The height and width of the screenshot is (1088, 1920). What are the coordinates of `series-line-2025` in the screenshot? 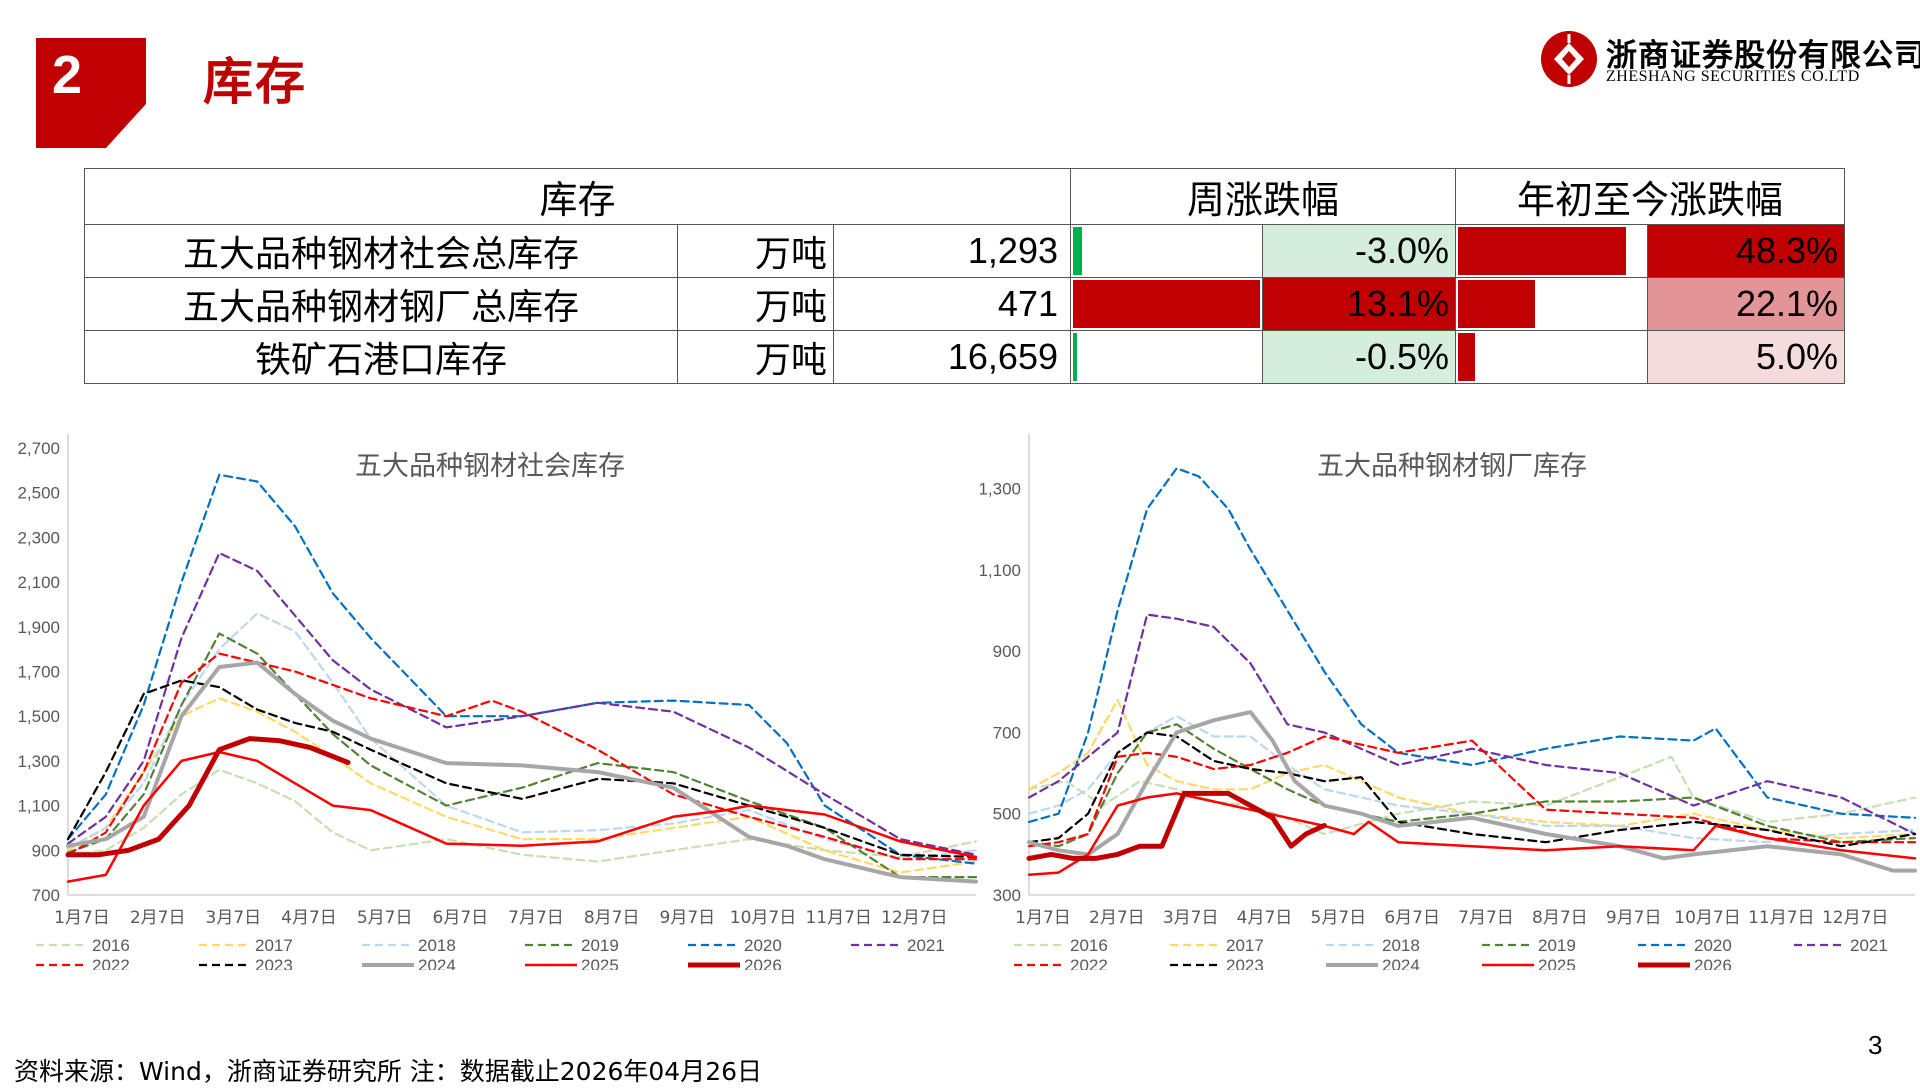 It's located at (522, 816).